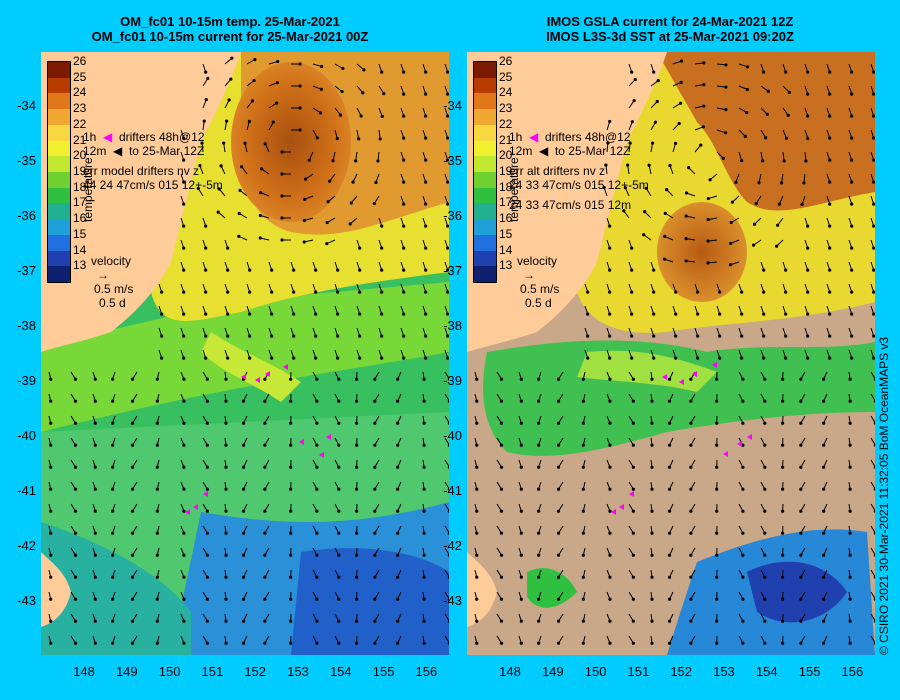 The height and width of the screenshot is (700, 900). I want to click on latitude-tick-label: -38, so click(26, 325).